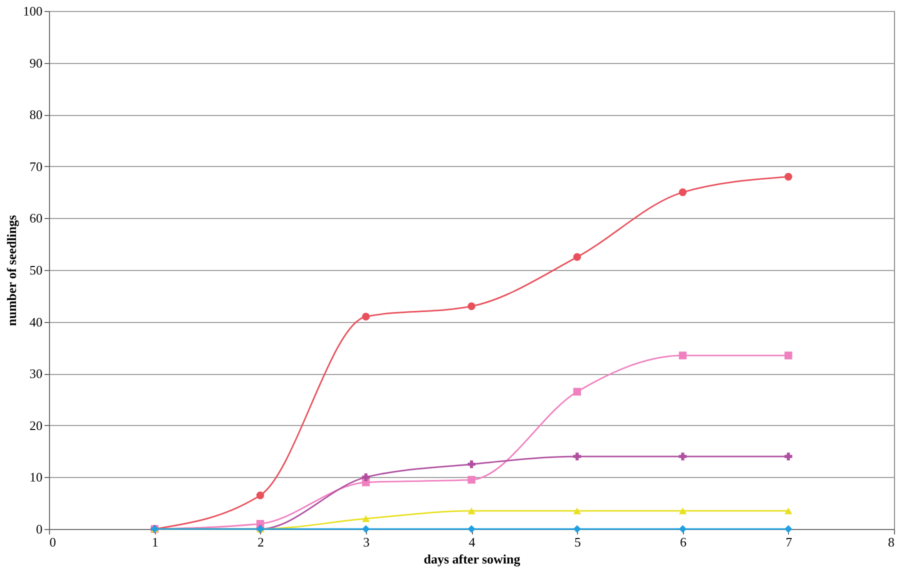 The image size is (900, 571). What do you see at coordinates (36, 218) in the screenshot?
I see `y-tick-label: 60` at bounding box center [36, 218].